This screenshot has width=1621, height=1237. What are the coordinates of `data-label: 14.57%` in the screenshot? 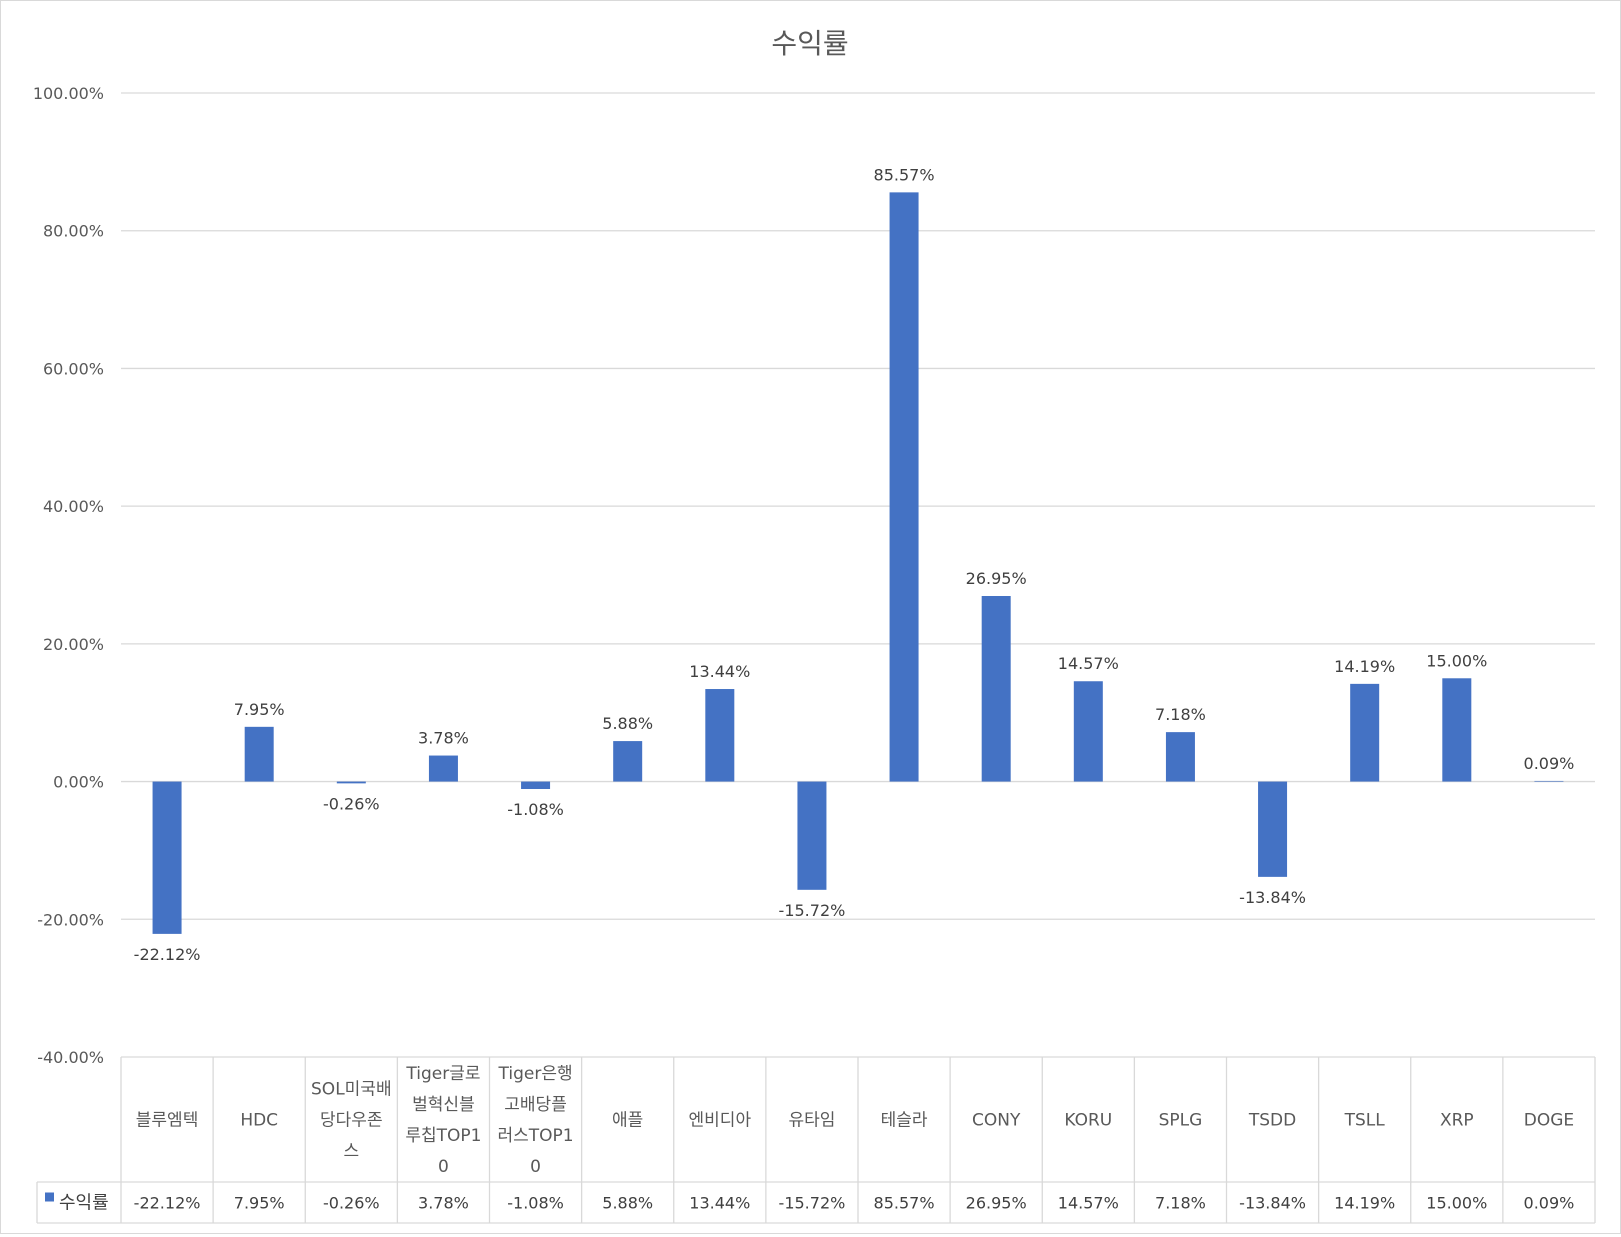 It's located at (1088, 663).